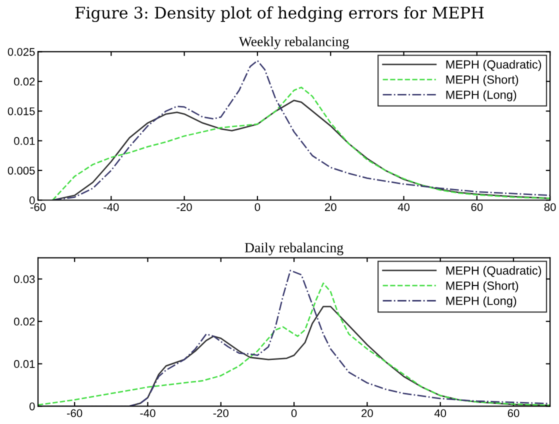  Describe the element at coordinates (21, 52) in the screenshot. I see `y-tick-label: 0.025` at that location.